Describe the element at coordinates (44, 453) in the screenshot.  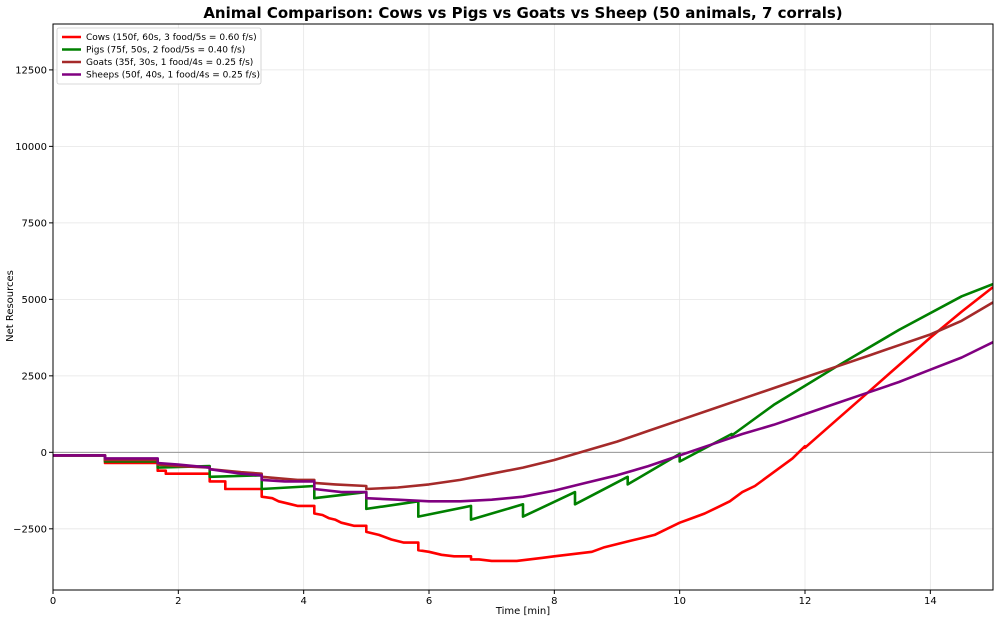
I see `y-tick-label: 0` at that location.